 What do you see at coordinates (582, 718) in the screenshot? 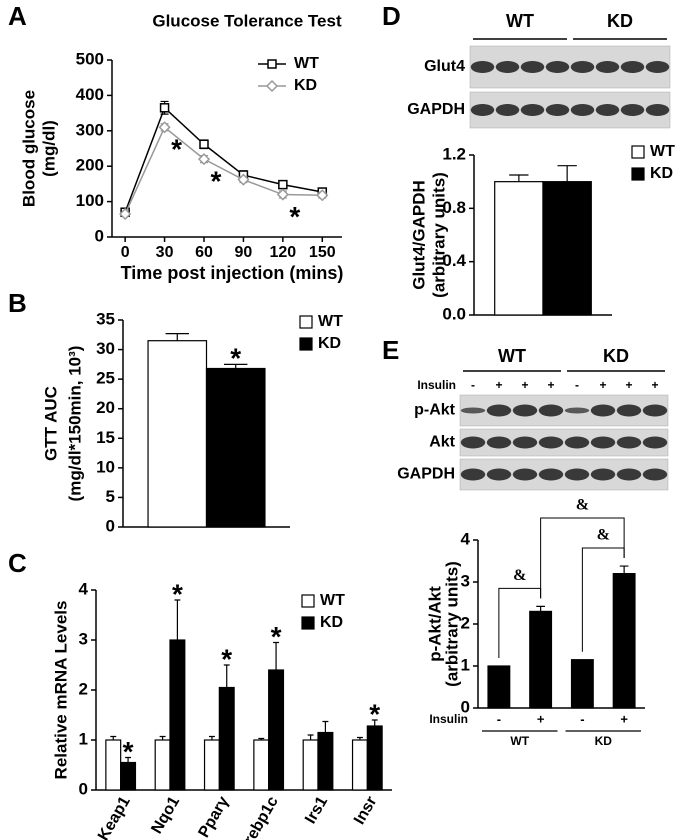
I see `x-tick-label: -` at bounding box center [582, 718].